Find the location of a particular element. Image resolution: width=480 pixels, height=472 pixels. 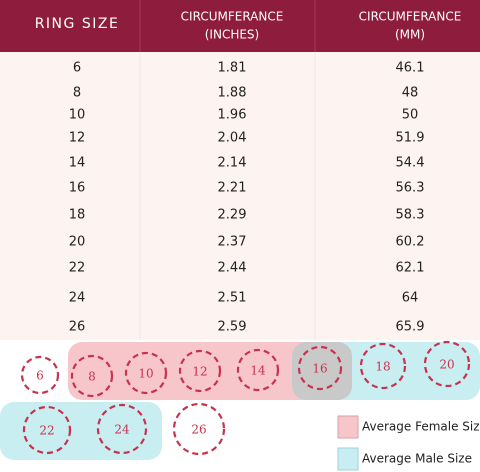

ring-size-label: 24 is located at coordinates (122, 430).